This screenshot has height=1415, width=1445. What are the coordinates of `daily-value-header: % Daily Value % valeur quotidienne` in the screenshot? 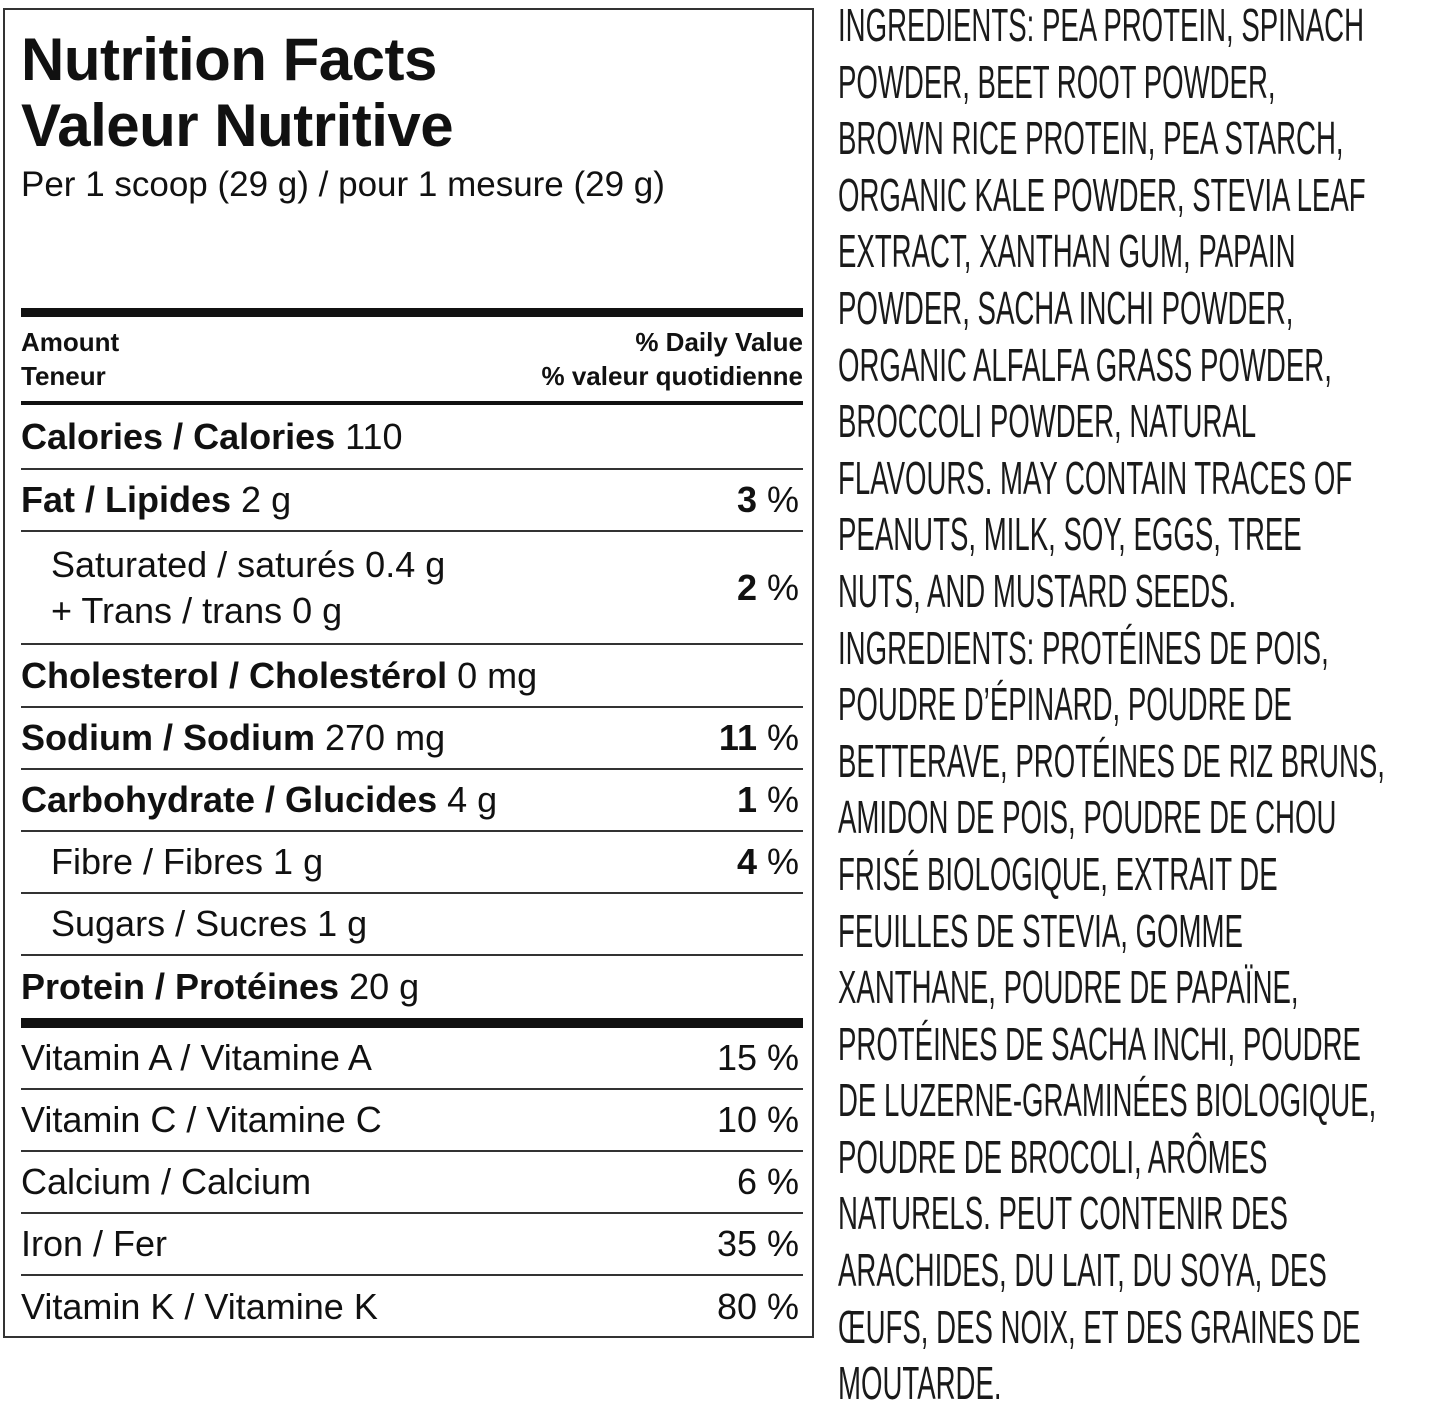 It's located at (673, 359).